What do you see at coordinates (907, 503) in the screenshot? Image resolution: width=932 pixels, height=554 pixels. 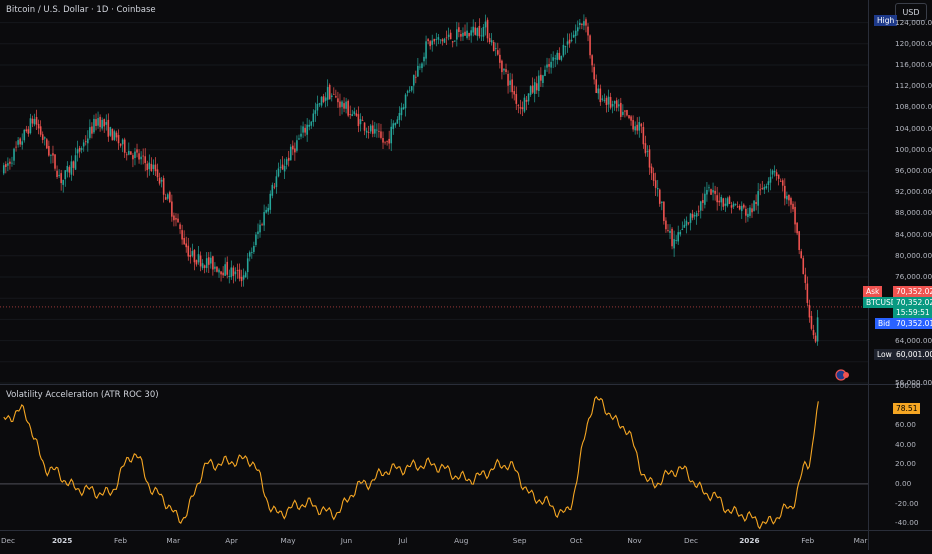 I see `indicator-tick-label: -20.00` at bounding box center [907, 503].